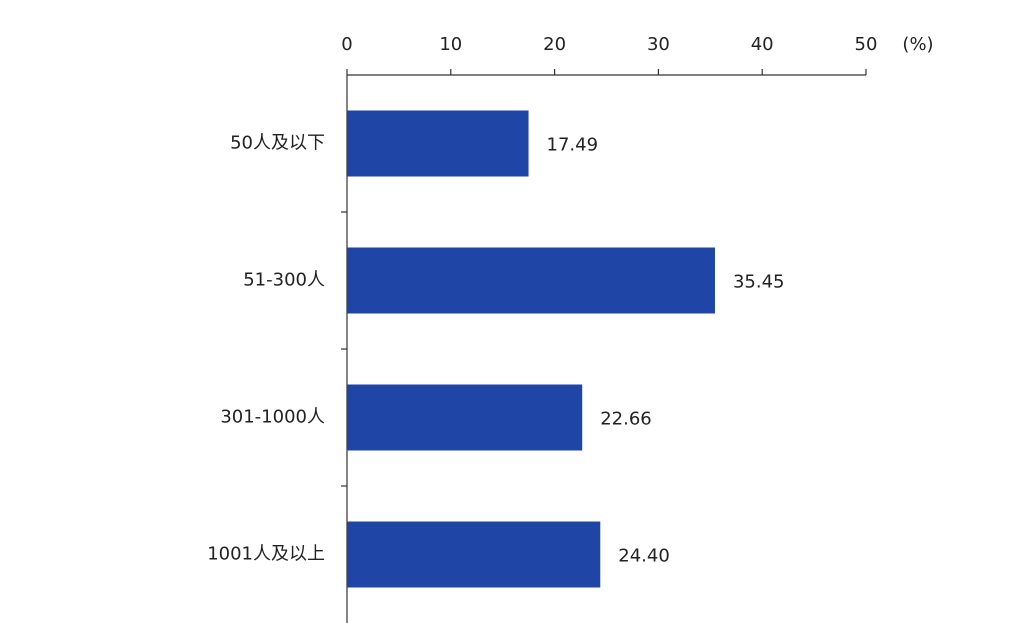 The image size is (1024, 623). What do you see at coordinates (272, 417) in the screenshot?
I see `y-tick-label: 301-1000人` at bounding box center [272, 417].